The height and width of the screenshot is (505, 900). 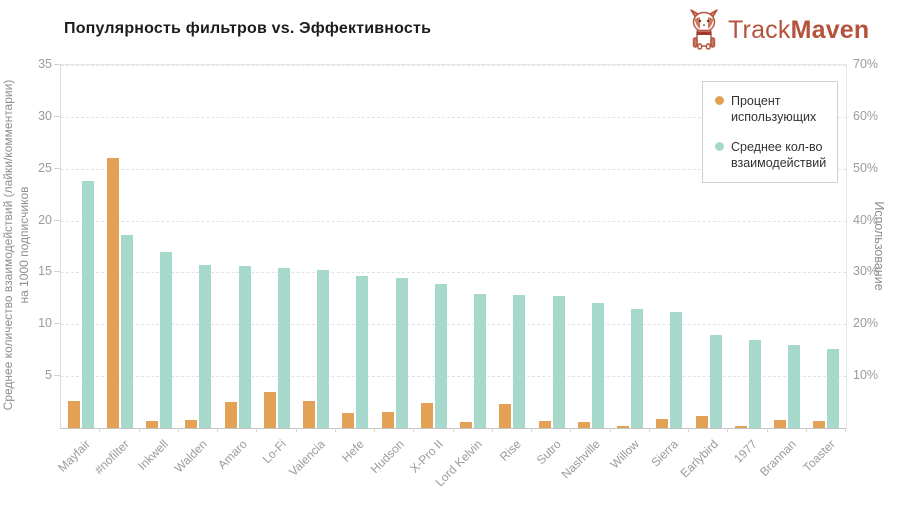 I want to click on right-axis-tick-label: 20%, so click(x=866, y=323).